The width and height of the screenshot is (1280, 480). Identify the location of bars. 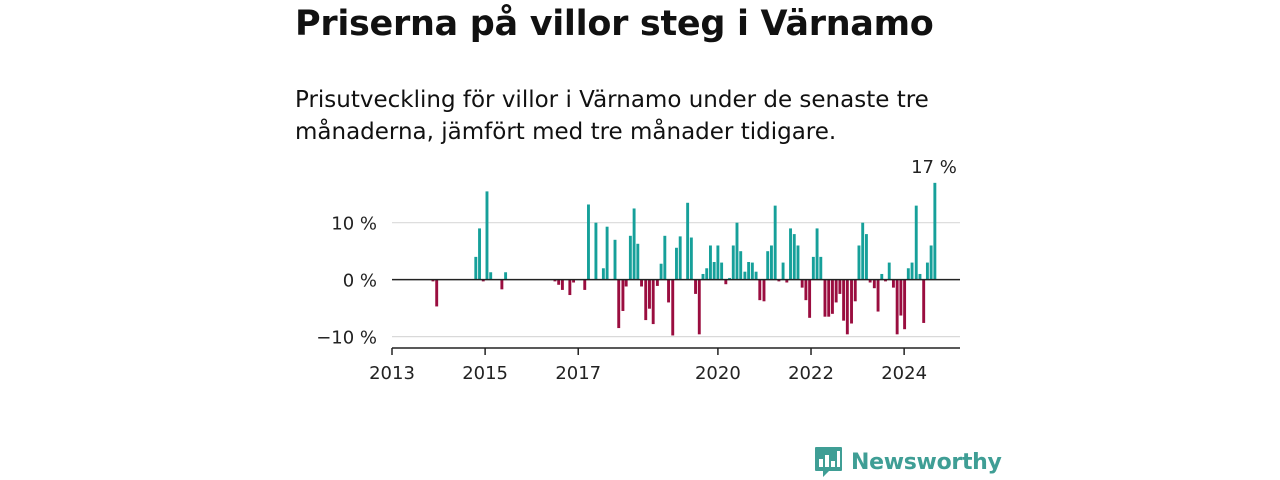
(684, 259).